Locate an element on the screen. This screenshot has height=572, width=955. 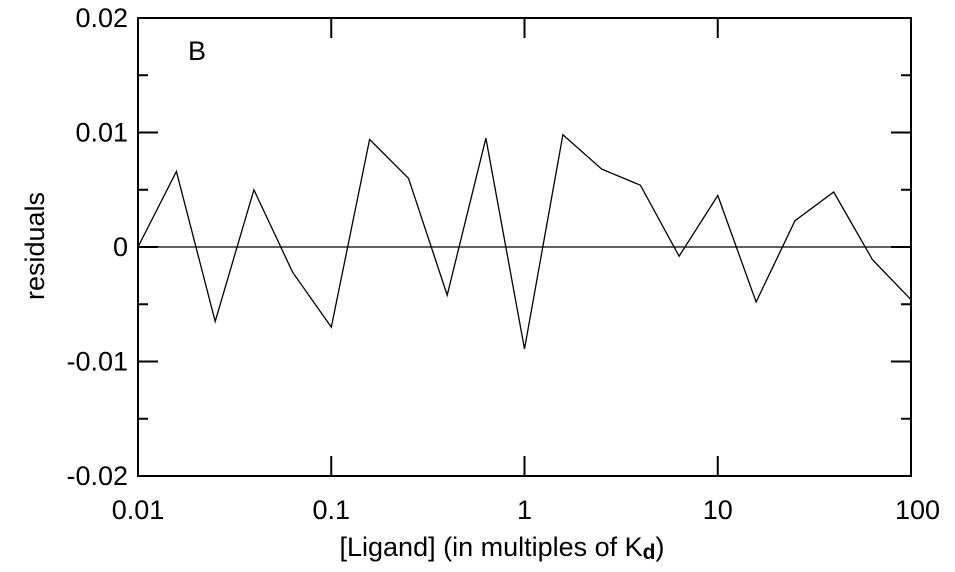
y-tick-label: -0.02 is located at coordinates (97, 476).